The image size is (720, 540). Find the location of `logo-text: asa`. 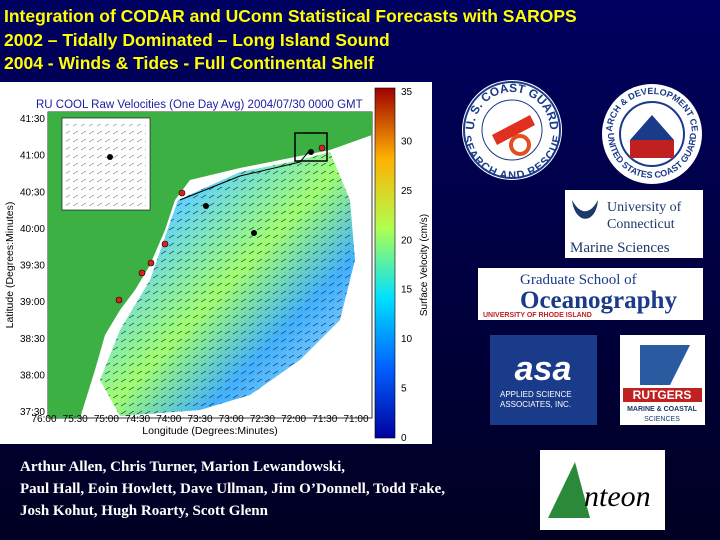

logo-text: asa is located at coordinates (543, 369).